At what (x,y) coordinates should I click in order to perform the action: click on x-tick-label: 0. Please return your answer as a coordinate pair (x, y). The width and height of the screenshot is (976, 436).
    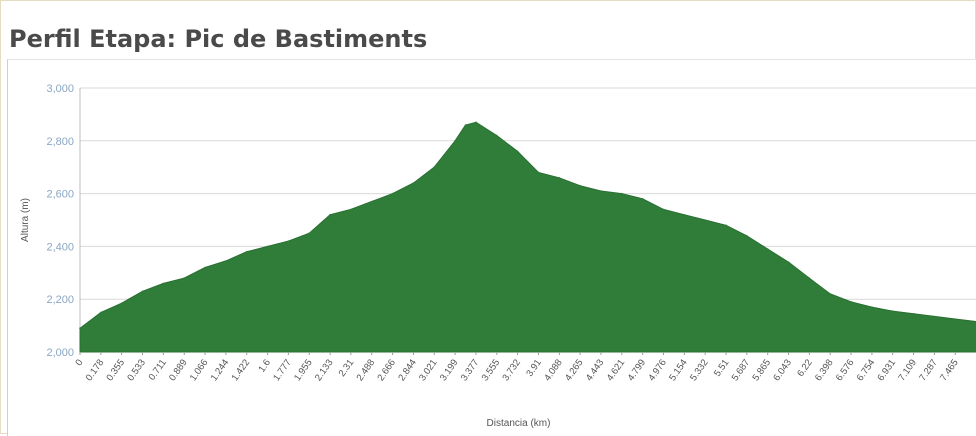
    Looking at the image, I should click on (79, 362).